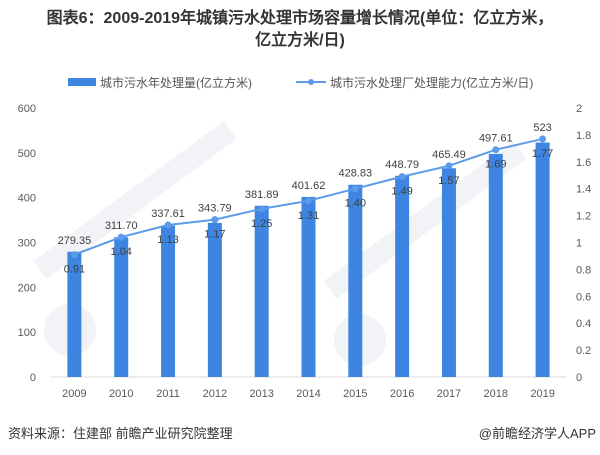 The height and width of the screenshot is (455, 600). I want to click on line-data-label: 1.04, so click(121, 252).